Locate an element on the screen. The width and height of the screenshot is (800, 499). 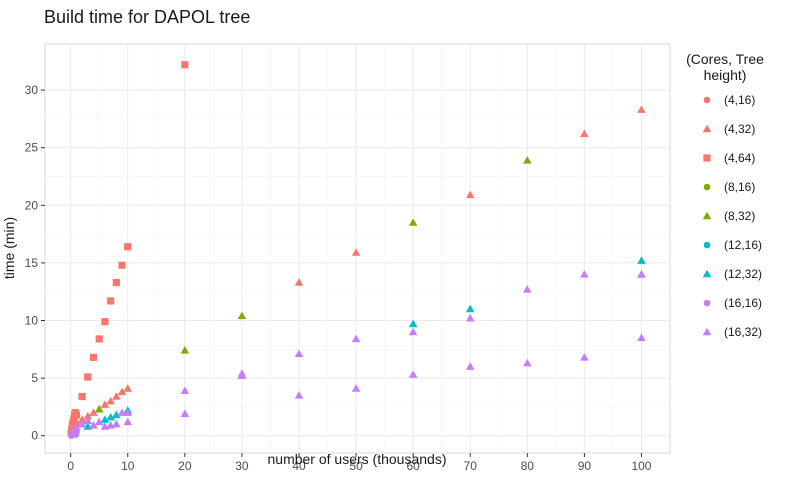
legend-label: (8,16) is located at coordinates (739, 187).